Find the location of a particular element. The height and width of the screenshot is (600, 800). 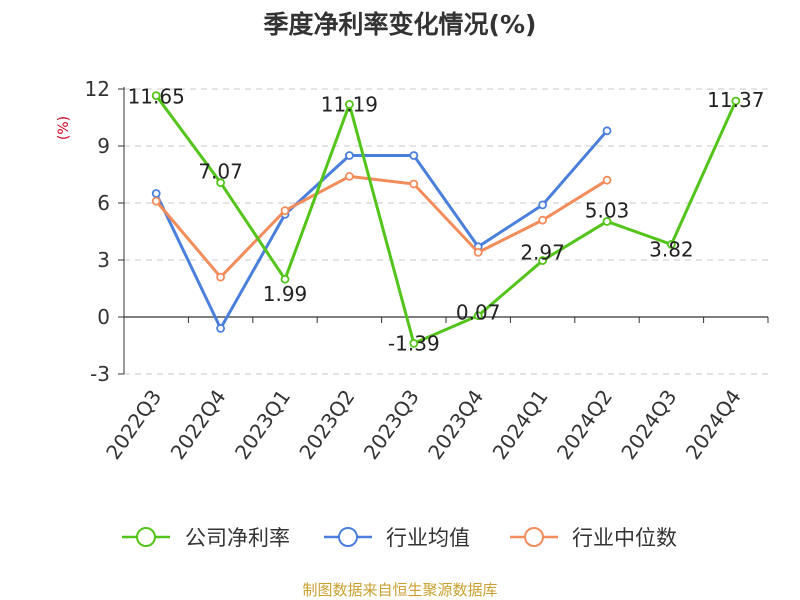

data-label: 11.37 is located at coordinates (735, 100).